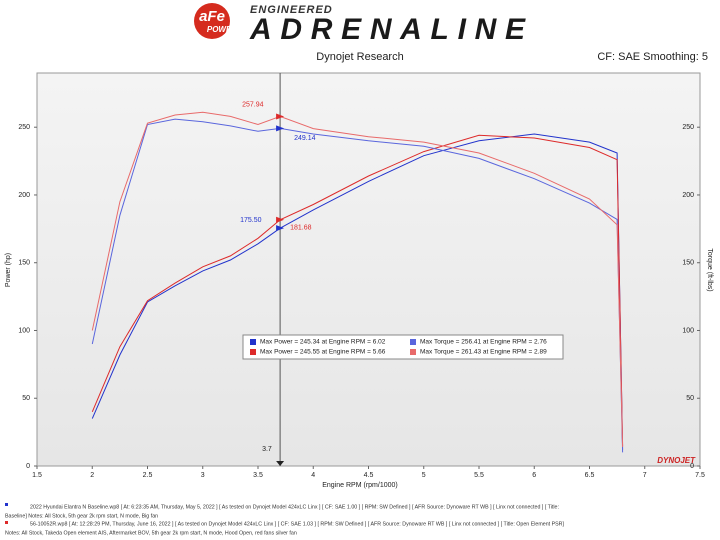 This screenshot has height=540, width=720. What do you see at coordinates (709, 269) in the screenshot?
I see `y2-axis-title: Torque (ft-lbs)` at bounding box center [709, 269].